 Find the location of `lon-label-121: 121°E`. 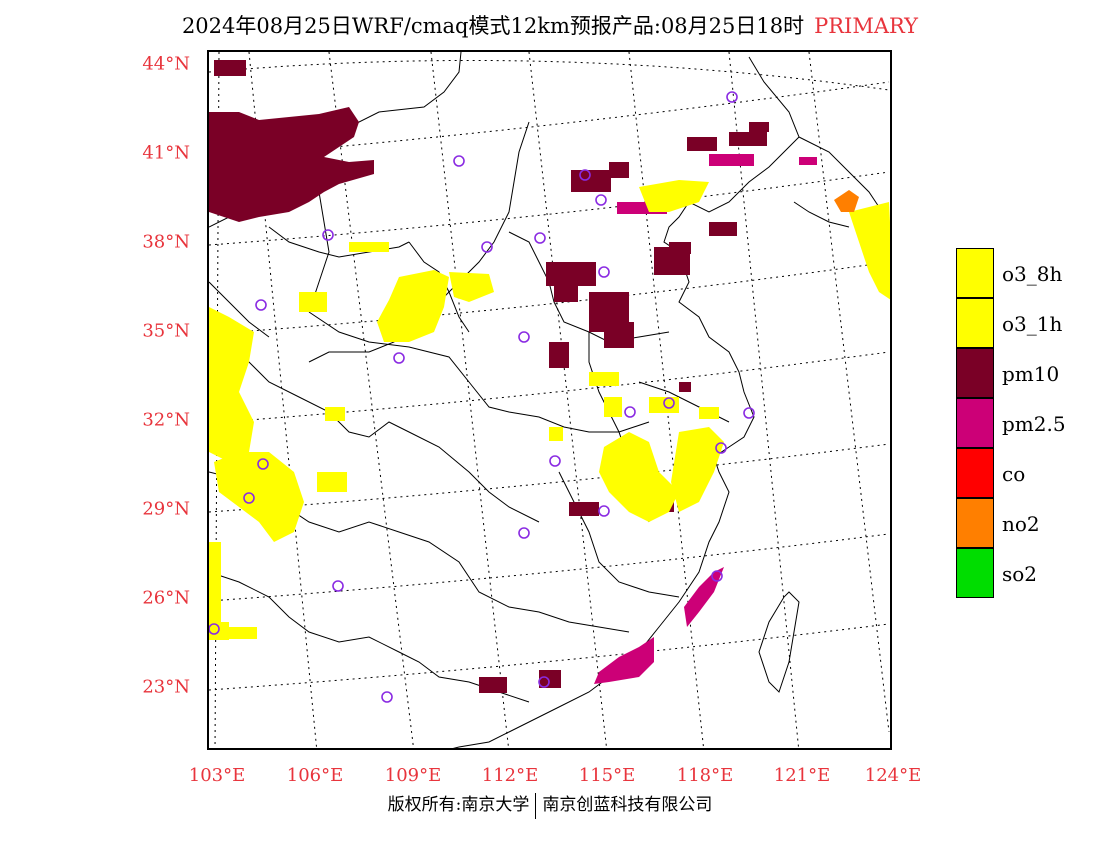

lon-label-121: 121°E is located at coordinates (802, 775).